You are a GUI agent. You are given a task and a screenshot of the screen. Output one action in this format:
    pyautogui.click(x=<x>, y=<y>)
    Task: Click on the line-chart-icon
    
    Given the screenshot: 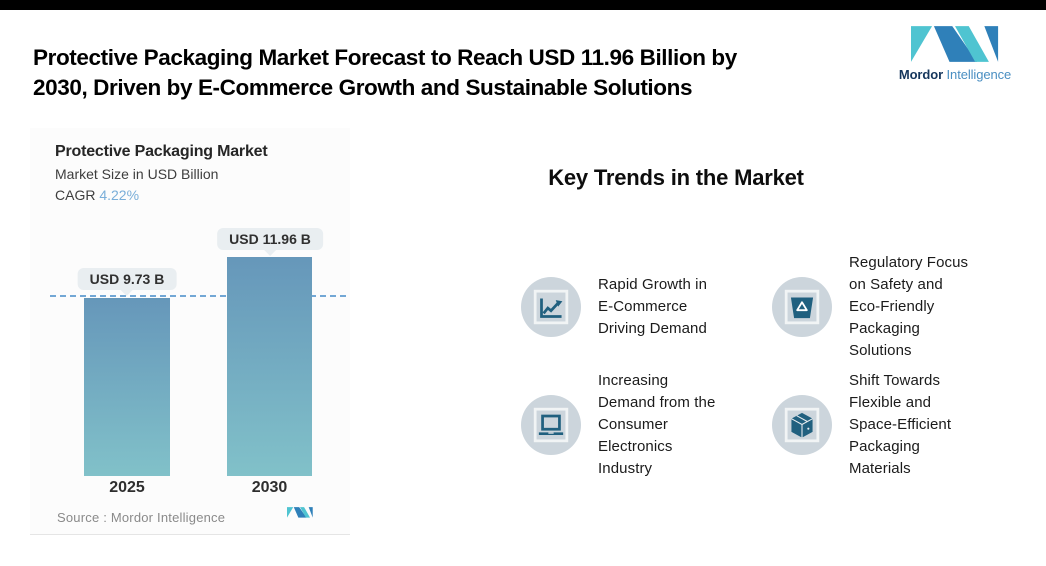 What is the action you would take?
    pyautogui.click(x=551, y=307)
    